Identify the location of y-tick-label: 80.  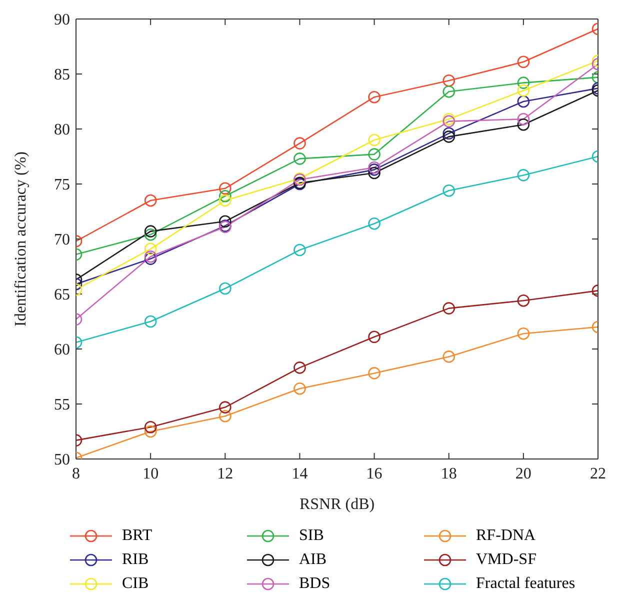
(62, 130).